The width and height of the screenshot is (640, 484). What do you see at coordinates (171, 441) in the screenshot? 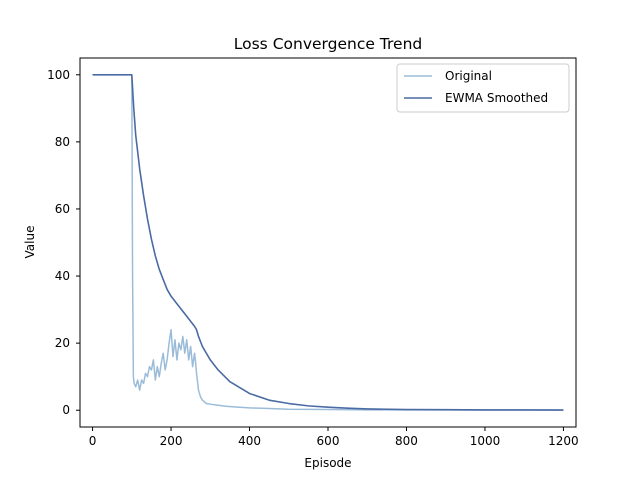
I see `x-tick-label: 200` at bounding box center [171, 441].